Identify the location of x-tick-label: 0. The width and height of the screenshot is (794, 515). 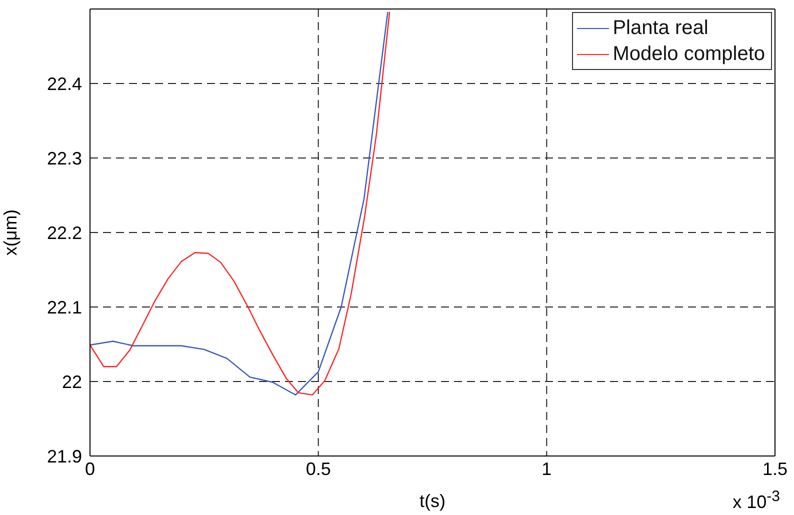
(90, 468).